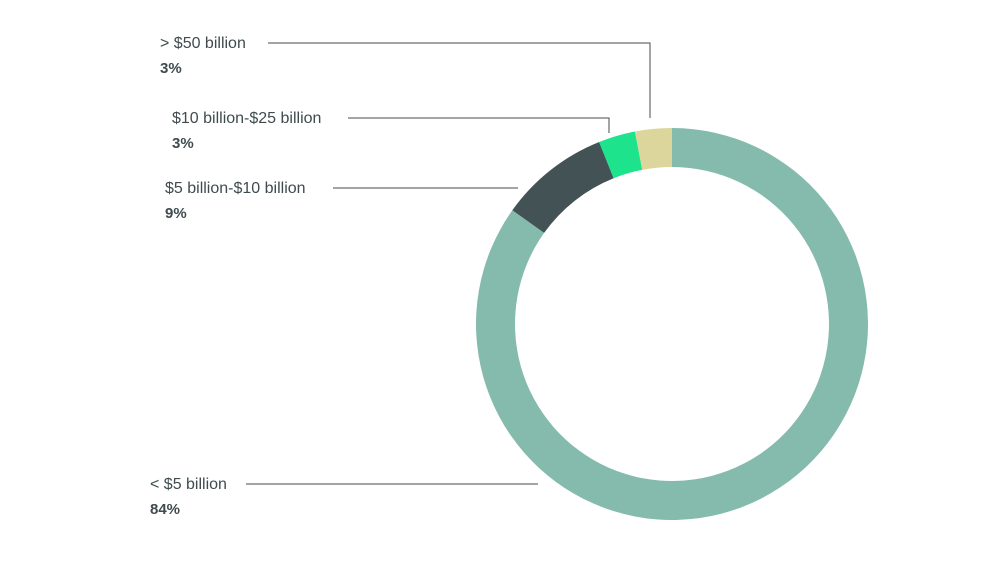 This screenshot has width=1000, height=563. I want to click on slice-value-under-5b: 84%, so click(165, 509).